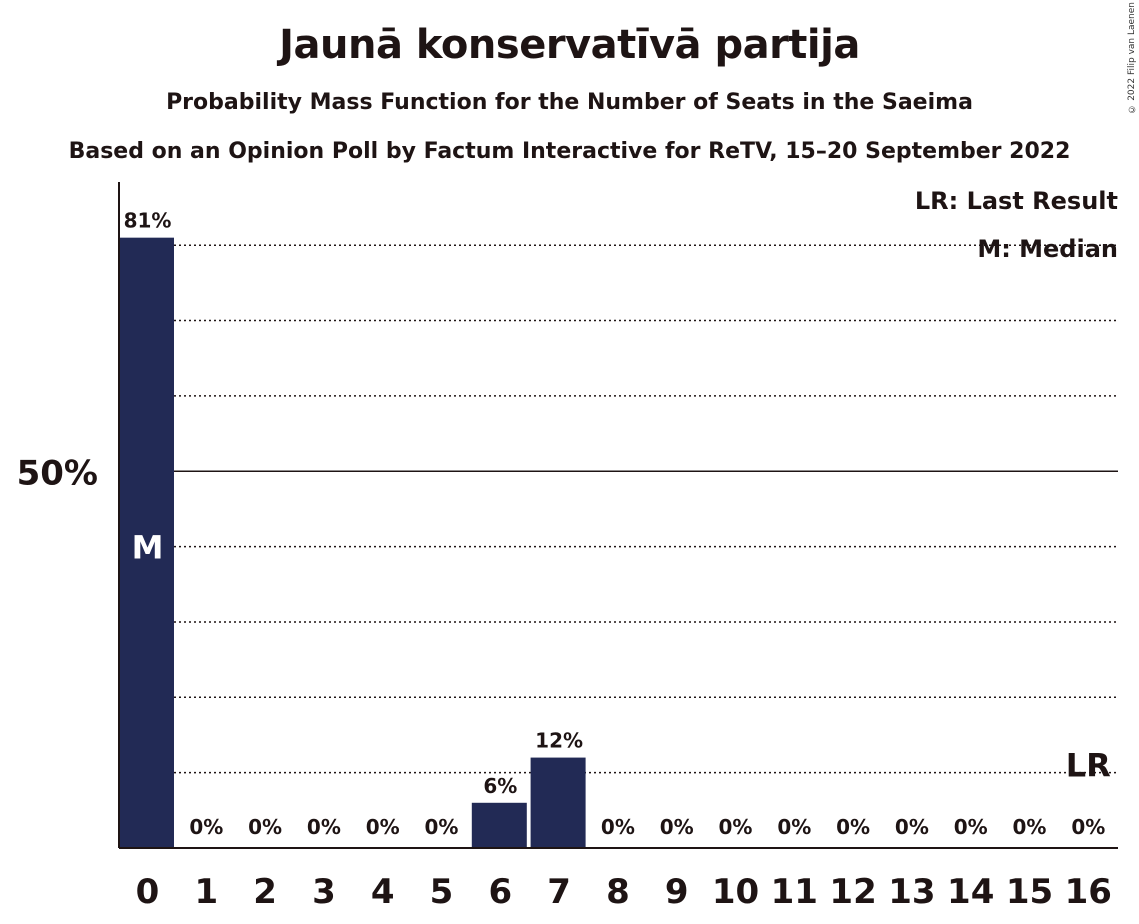 The height and width of the screenshot is (924, 1139). I want to click on median-marker: M, so click(148, 548).